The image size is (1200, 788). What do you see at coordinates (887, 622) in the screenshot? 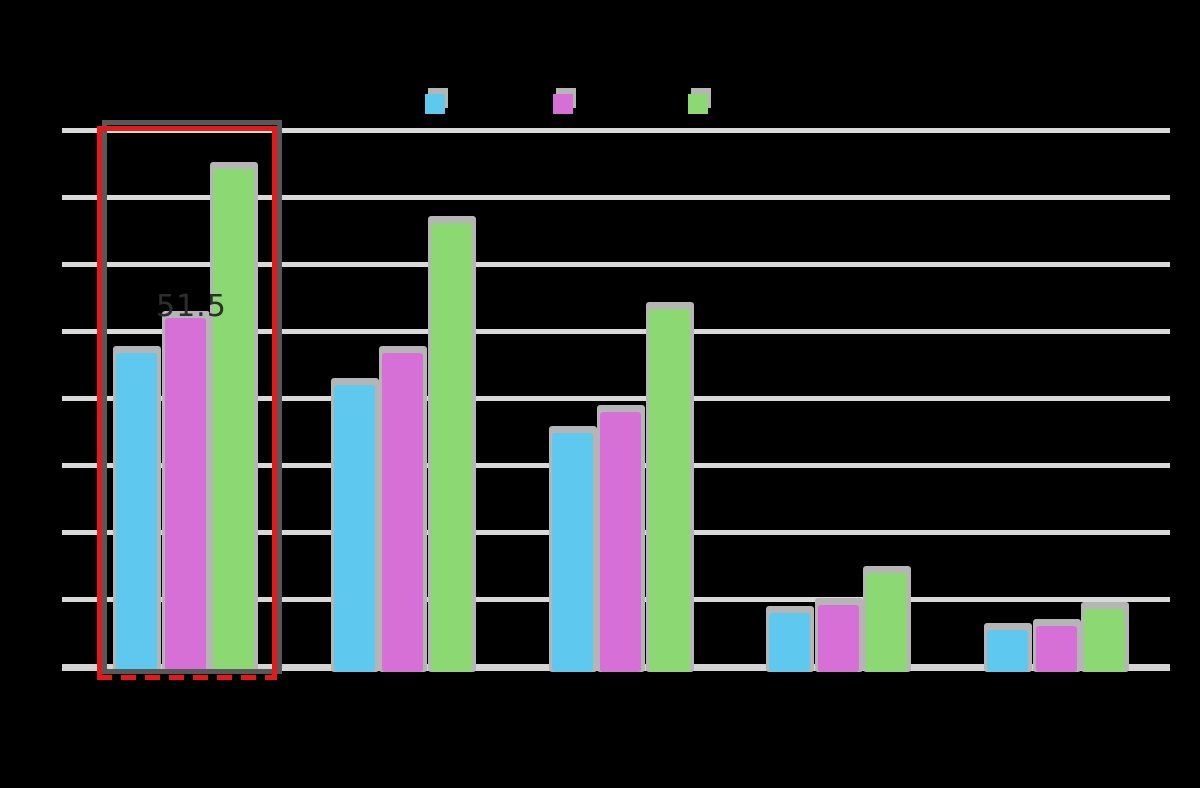
I see `bar-series3-group4` at bounding box center [887, 622].